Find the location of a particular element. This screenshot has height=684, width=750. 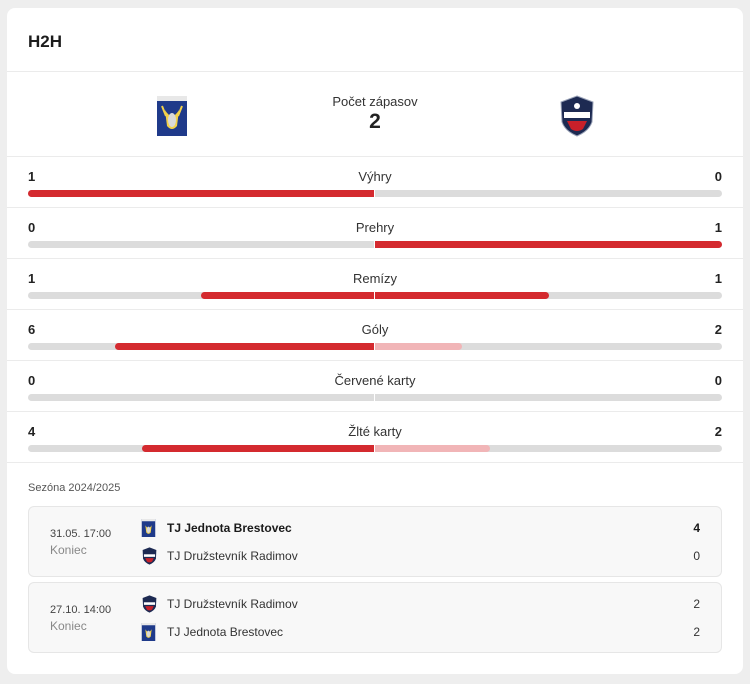

match-count-label: Počet zápasov is located at coordinates (375, 101).